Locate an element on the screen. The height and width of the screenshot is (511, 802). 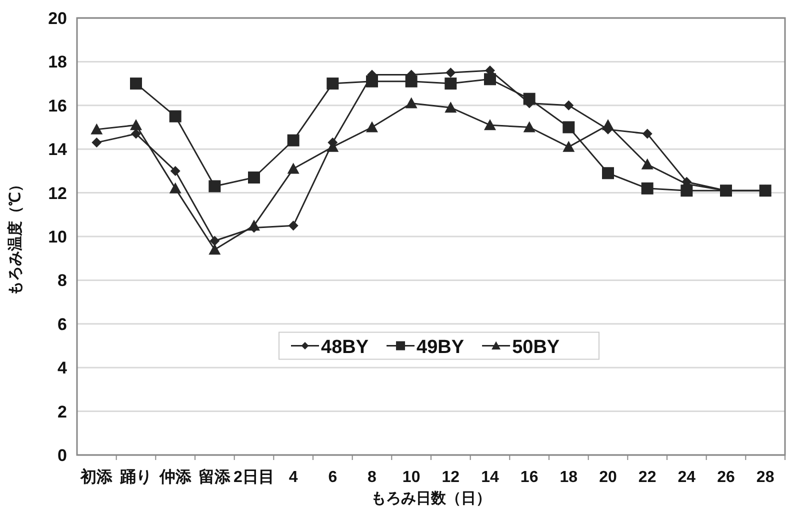
y-tick-label: 2 is located at coordinates (62, 412).